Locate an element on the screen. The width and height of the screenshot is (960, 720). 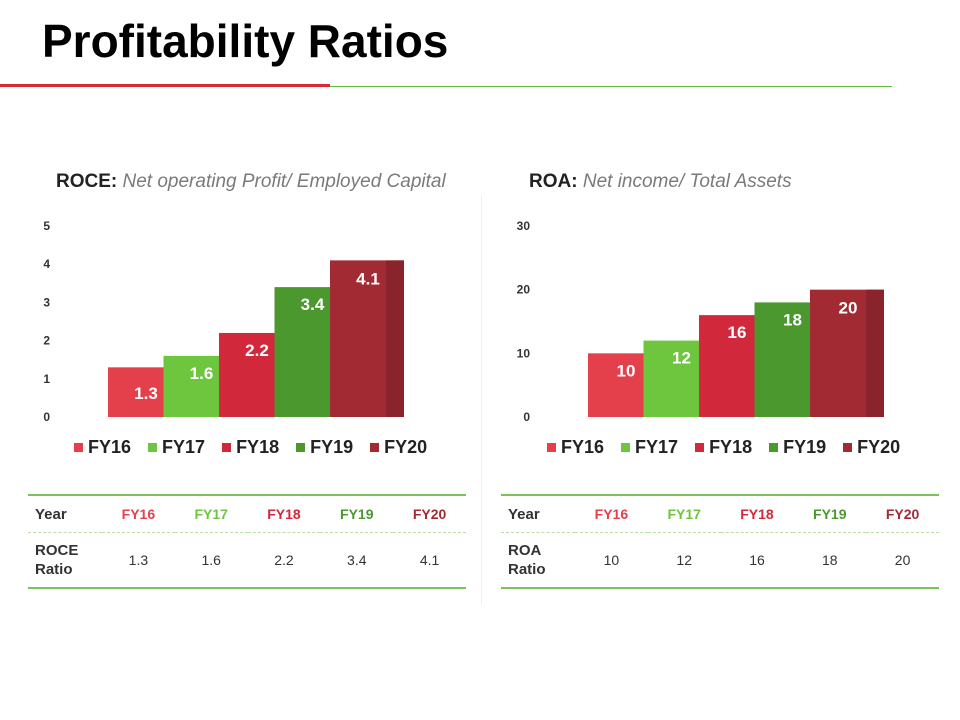
roce-legend-item-fy16: FY16 is located at coordinates (102, 447).